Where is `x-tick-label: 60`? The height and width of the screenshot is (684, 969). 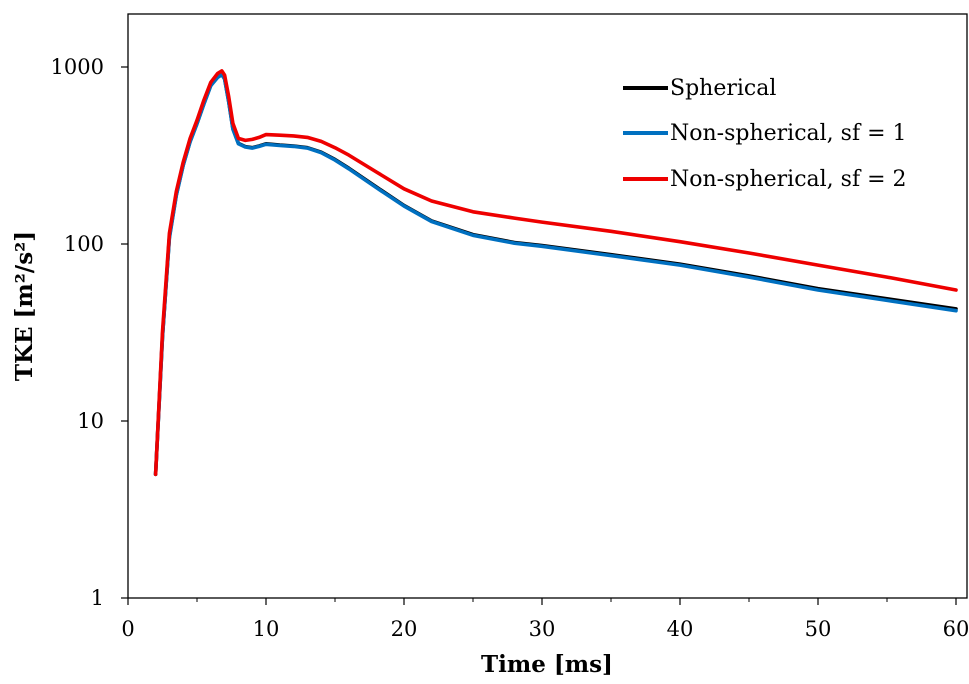 x-tick-label: 60 is located at coordinates (956, 629).